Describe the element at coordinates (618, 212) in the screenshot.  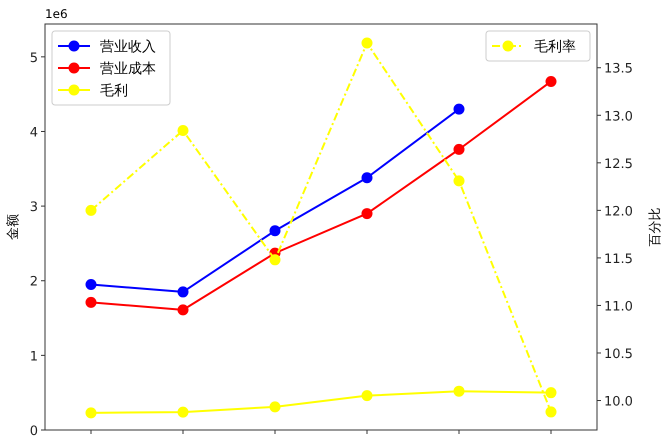
I see `y2-tick-label: 12.0` at that location.